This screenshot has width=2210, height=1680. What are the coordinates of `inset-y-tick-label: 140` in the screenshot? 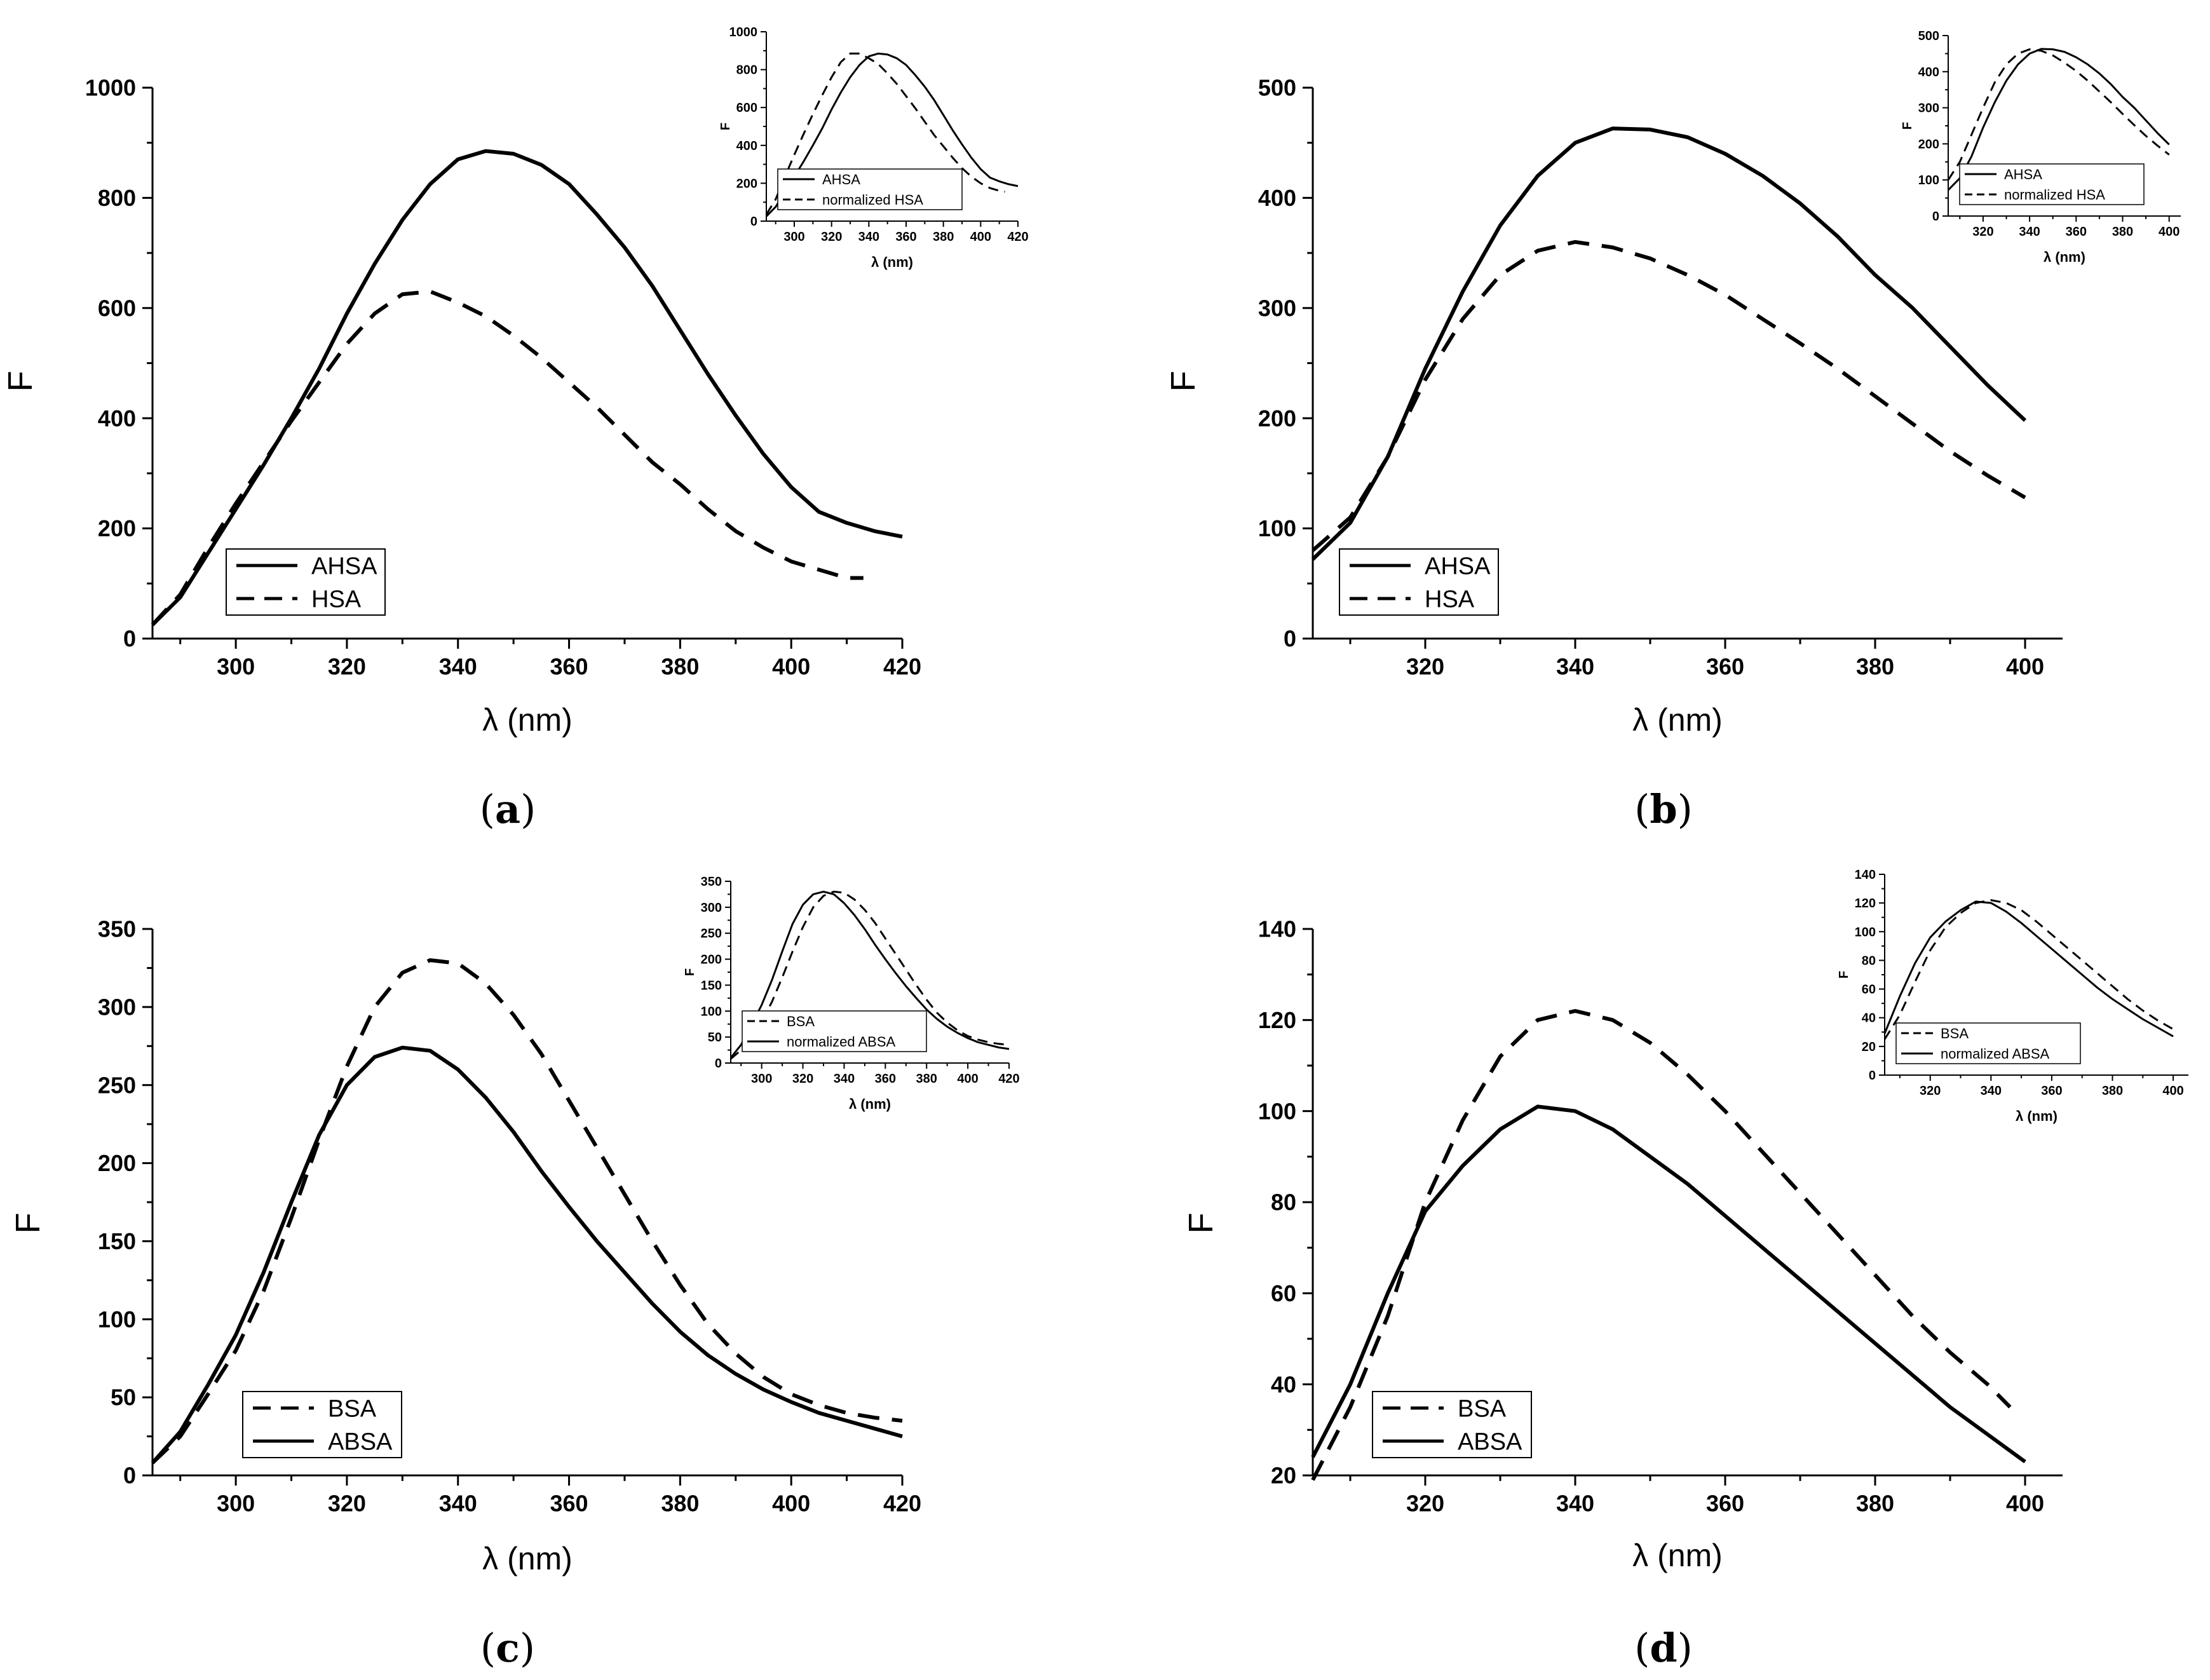 It's located at (1866, 875).